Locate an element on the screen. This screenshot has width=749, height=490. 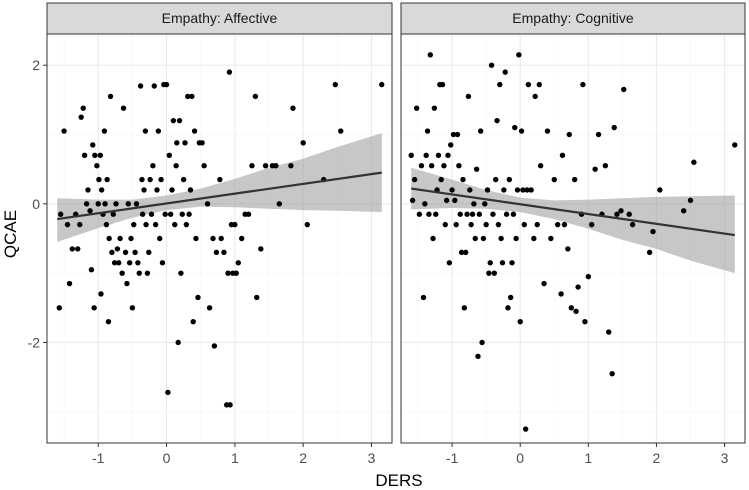
y-tick-label: 2 is located at coordinates (36, 65).